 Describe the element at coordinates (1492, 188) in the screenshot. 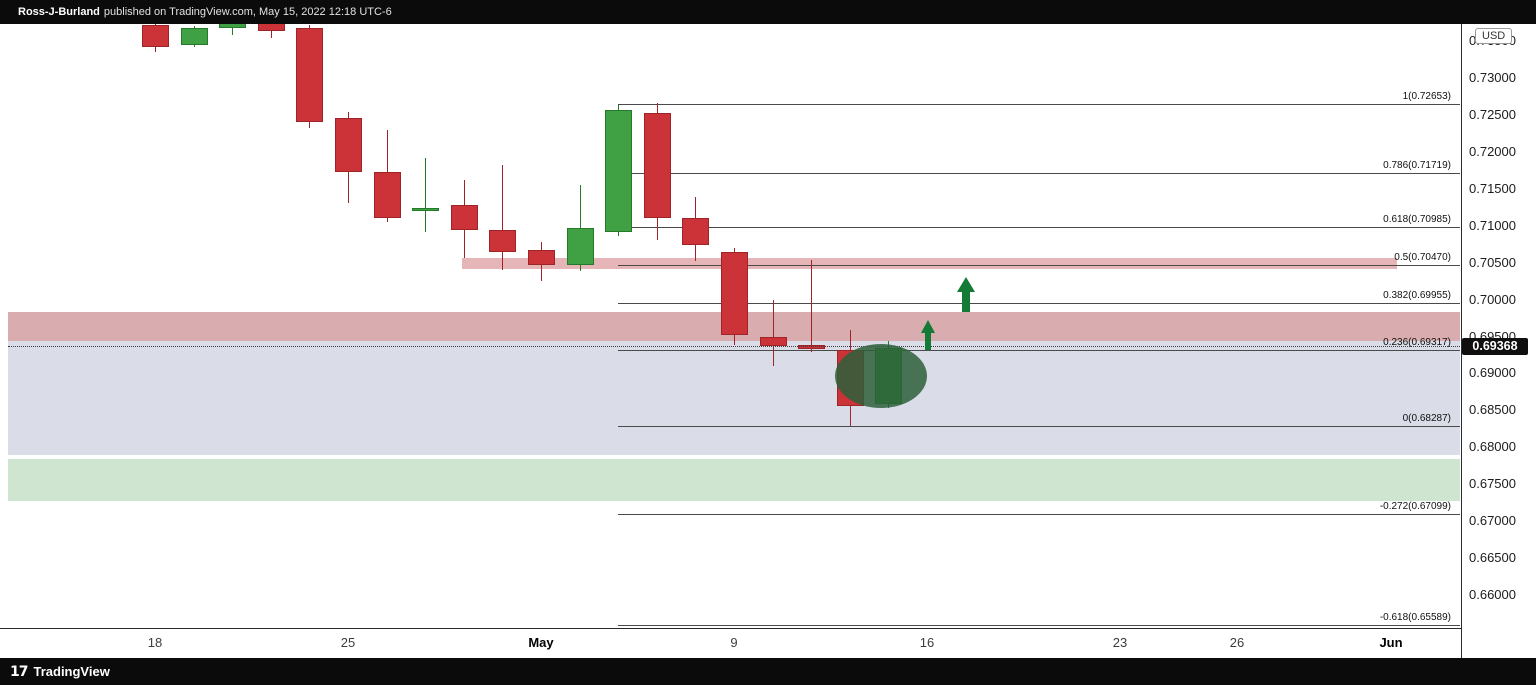

I see `price-tick-label: 0.71500` at that location.